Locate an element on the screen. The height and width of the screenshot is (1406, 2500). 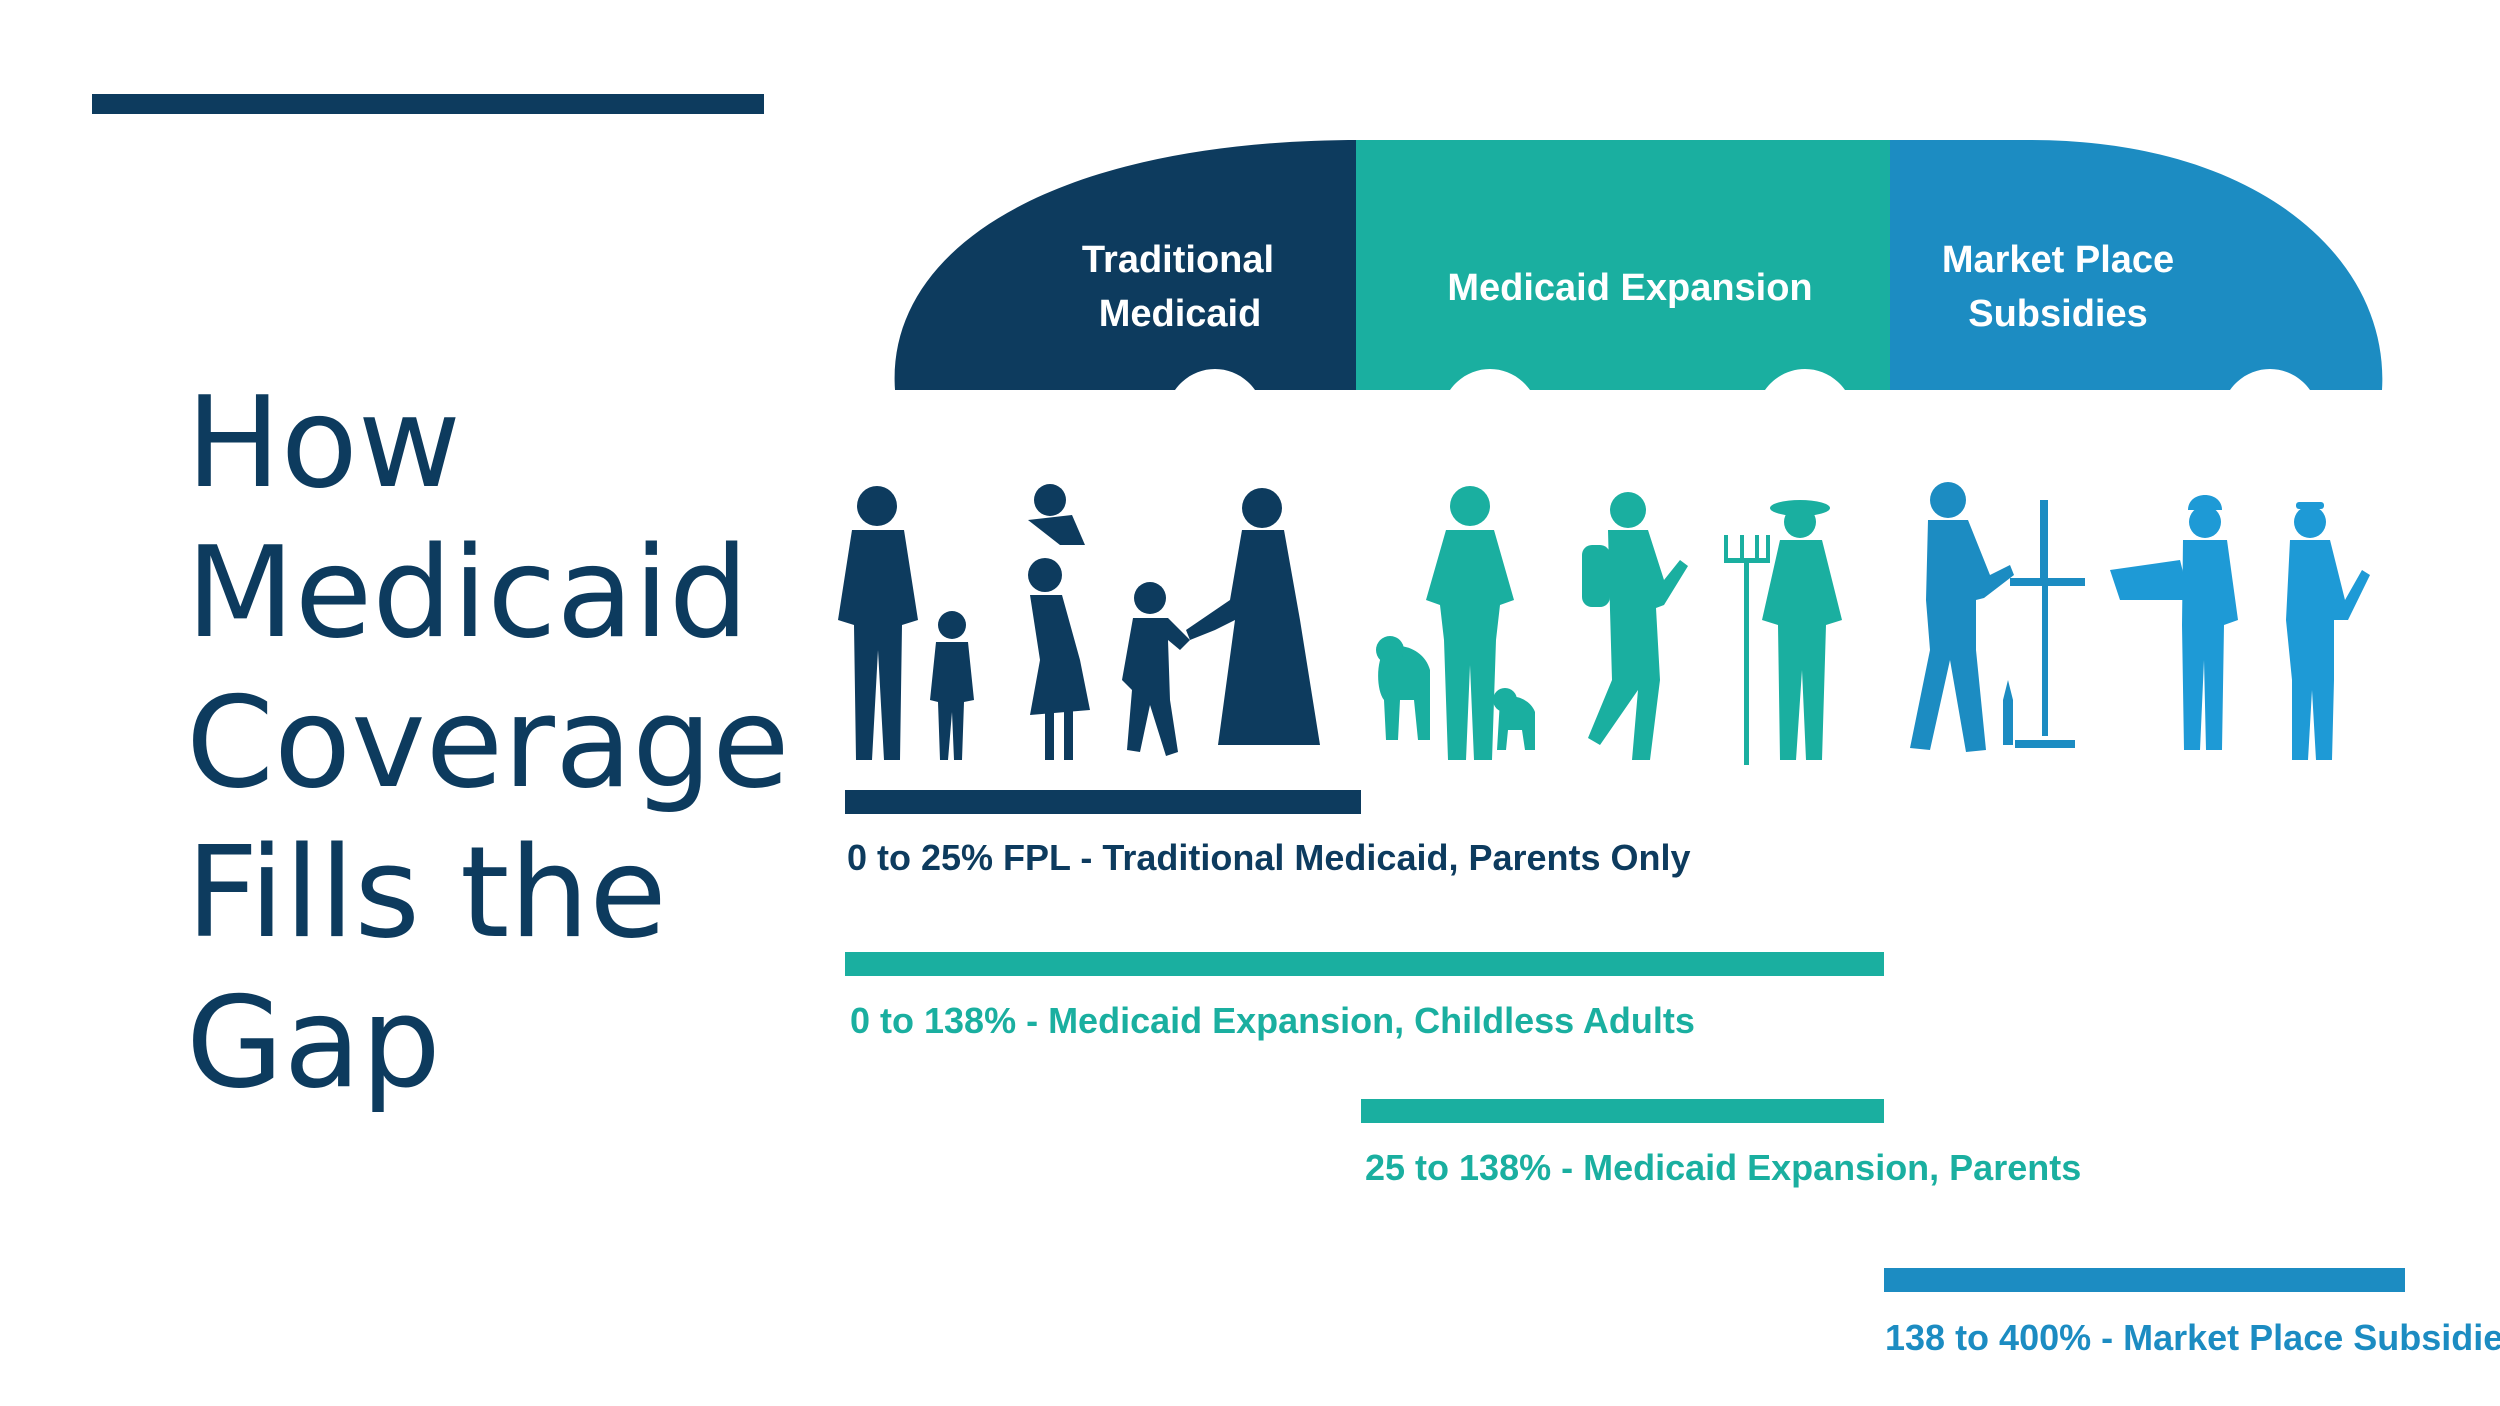
people-silhouettes is located at coordinates (1604, 623).